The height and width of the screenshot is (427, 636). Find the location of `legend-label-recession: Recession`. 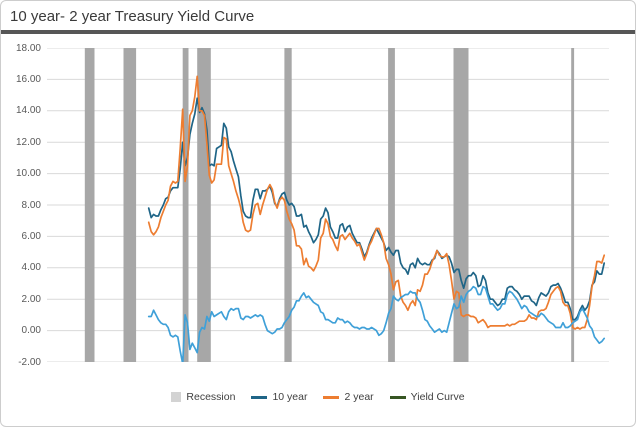

legend-label-recession: Recession is located at coordinates (211, 397).